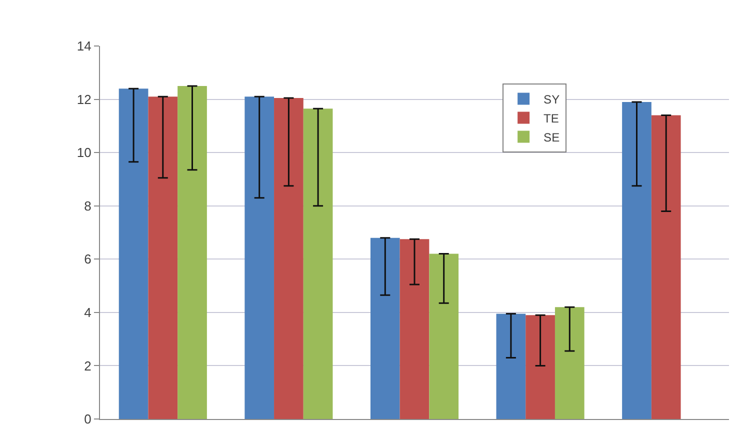 The height and width of the screenshot is (437, 739). What do you see at coordinates (84, 99) in the screenshot?
I see `y-tick-label: 12` at bounding box center [84, 99].